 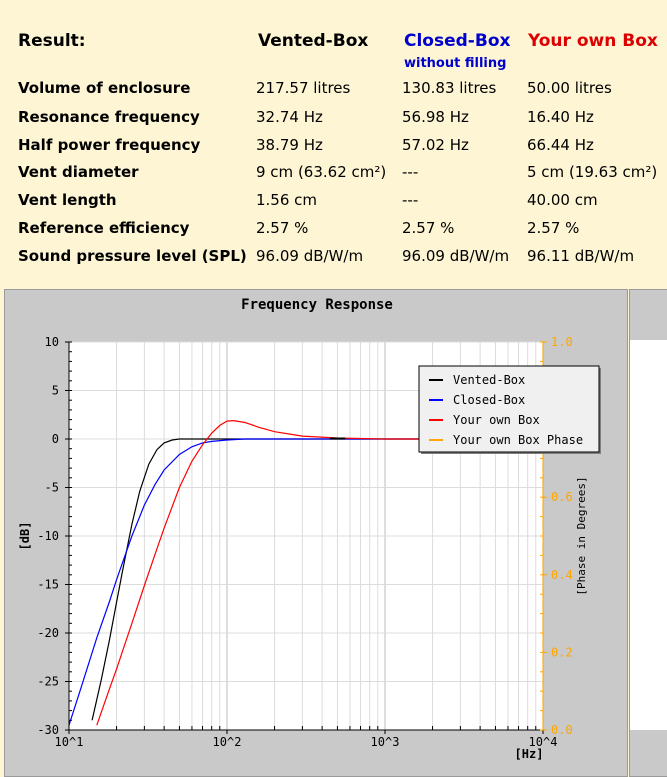 What do you see at coordinates (310, 256) in the screenshot?
I see `value-vented: 96.09 dB/W/m` at bounding box center [310, 256].